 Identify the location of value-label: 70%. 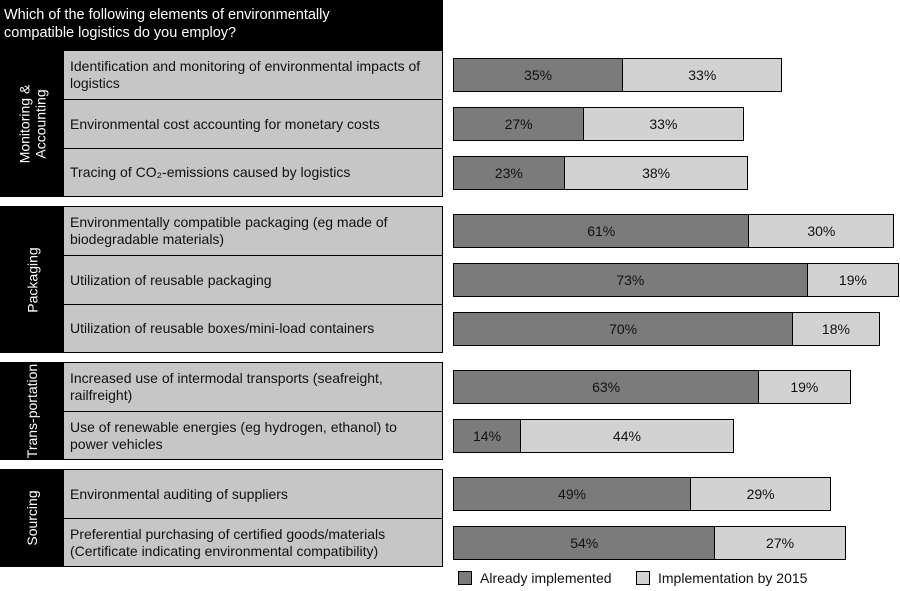
(623, 328).